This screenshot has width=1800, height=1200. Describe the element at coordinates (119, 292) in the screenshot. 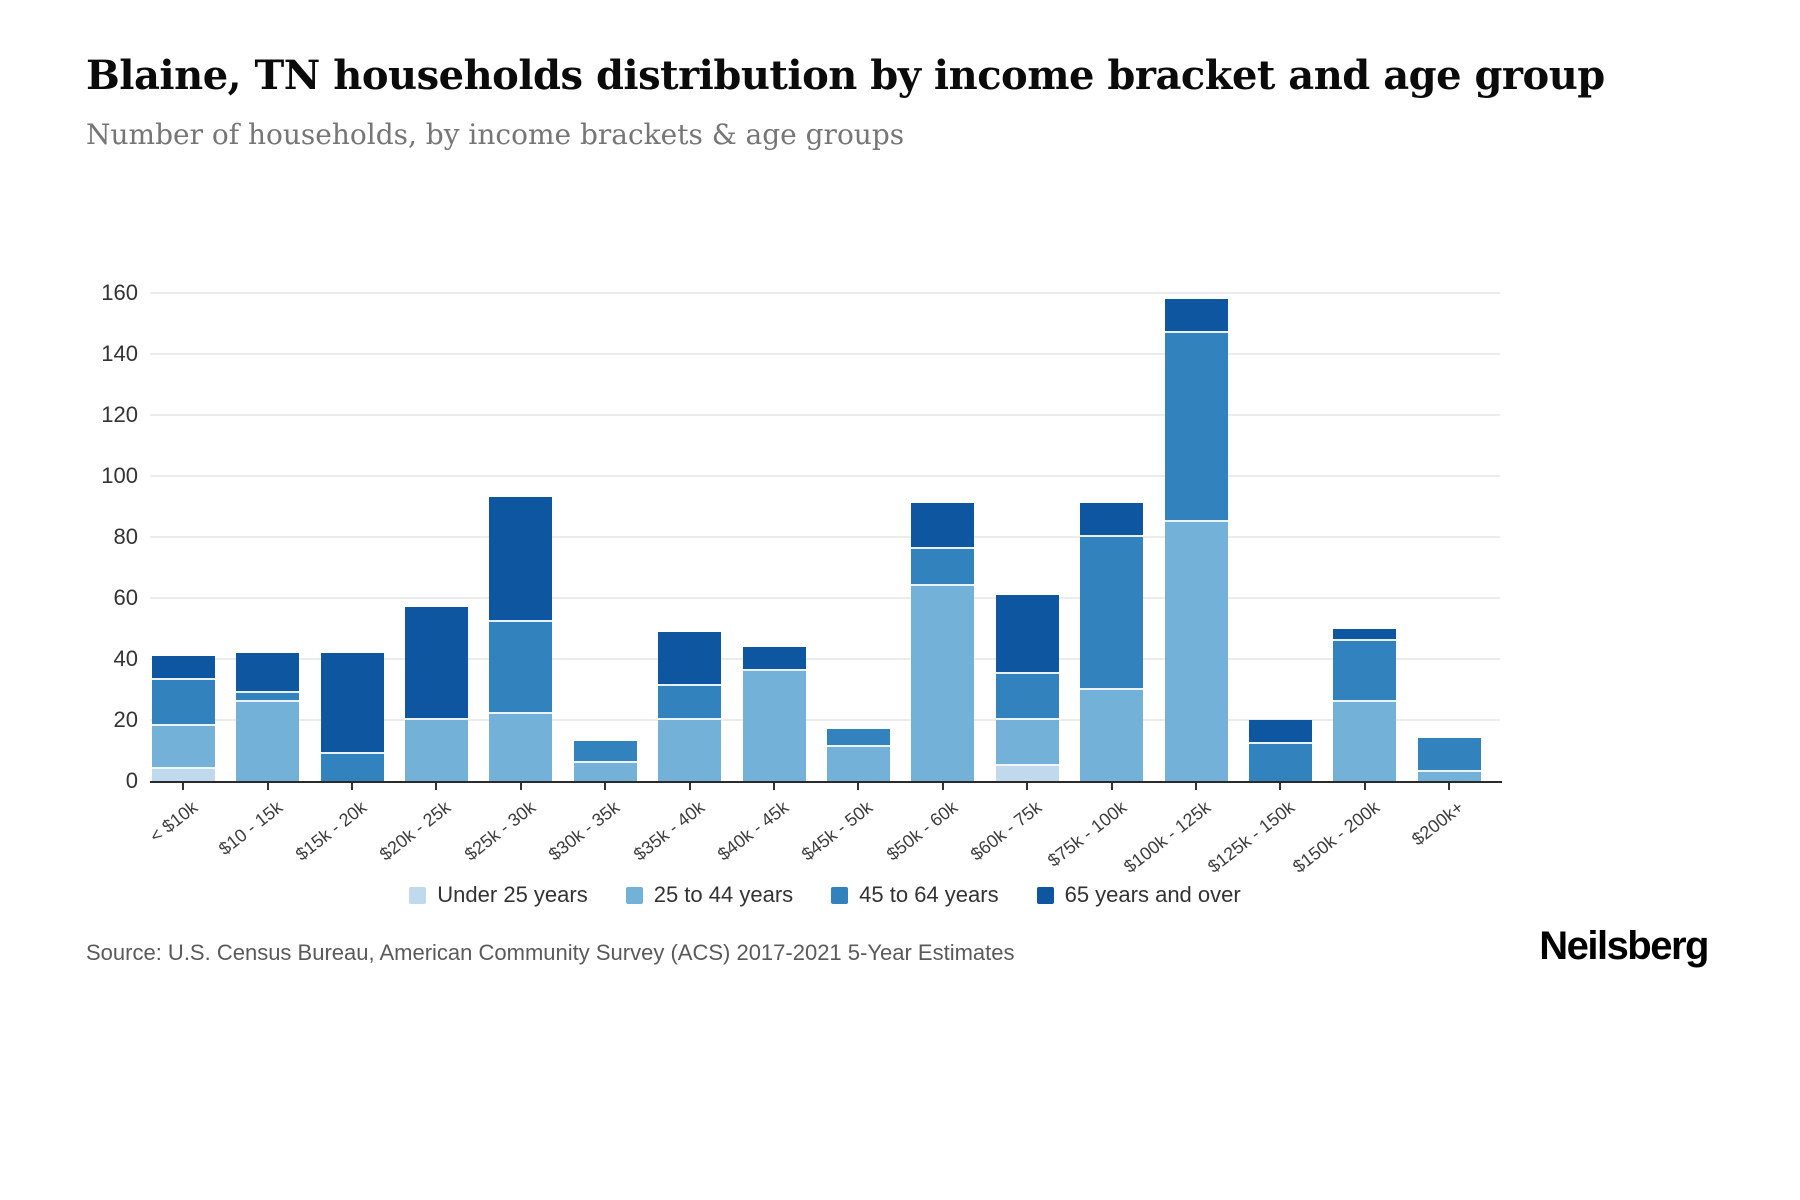

I see `y-axis-tick-label: 160` at that location.